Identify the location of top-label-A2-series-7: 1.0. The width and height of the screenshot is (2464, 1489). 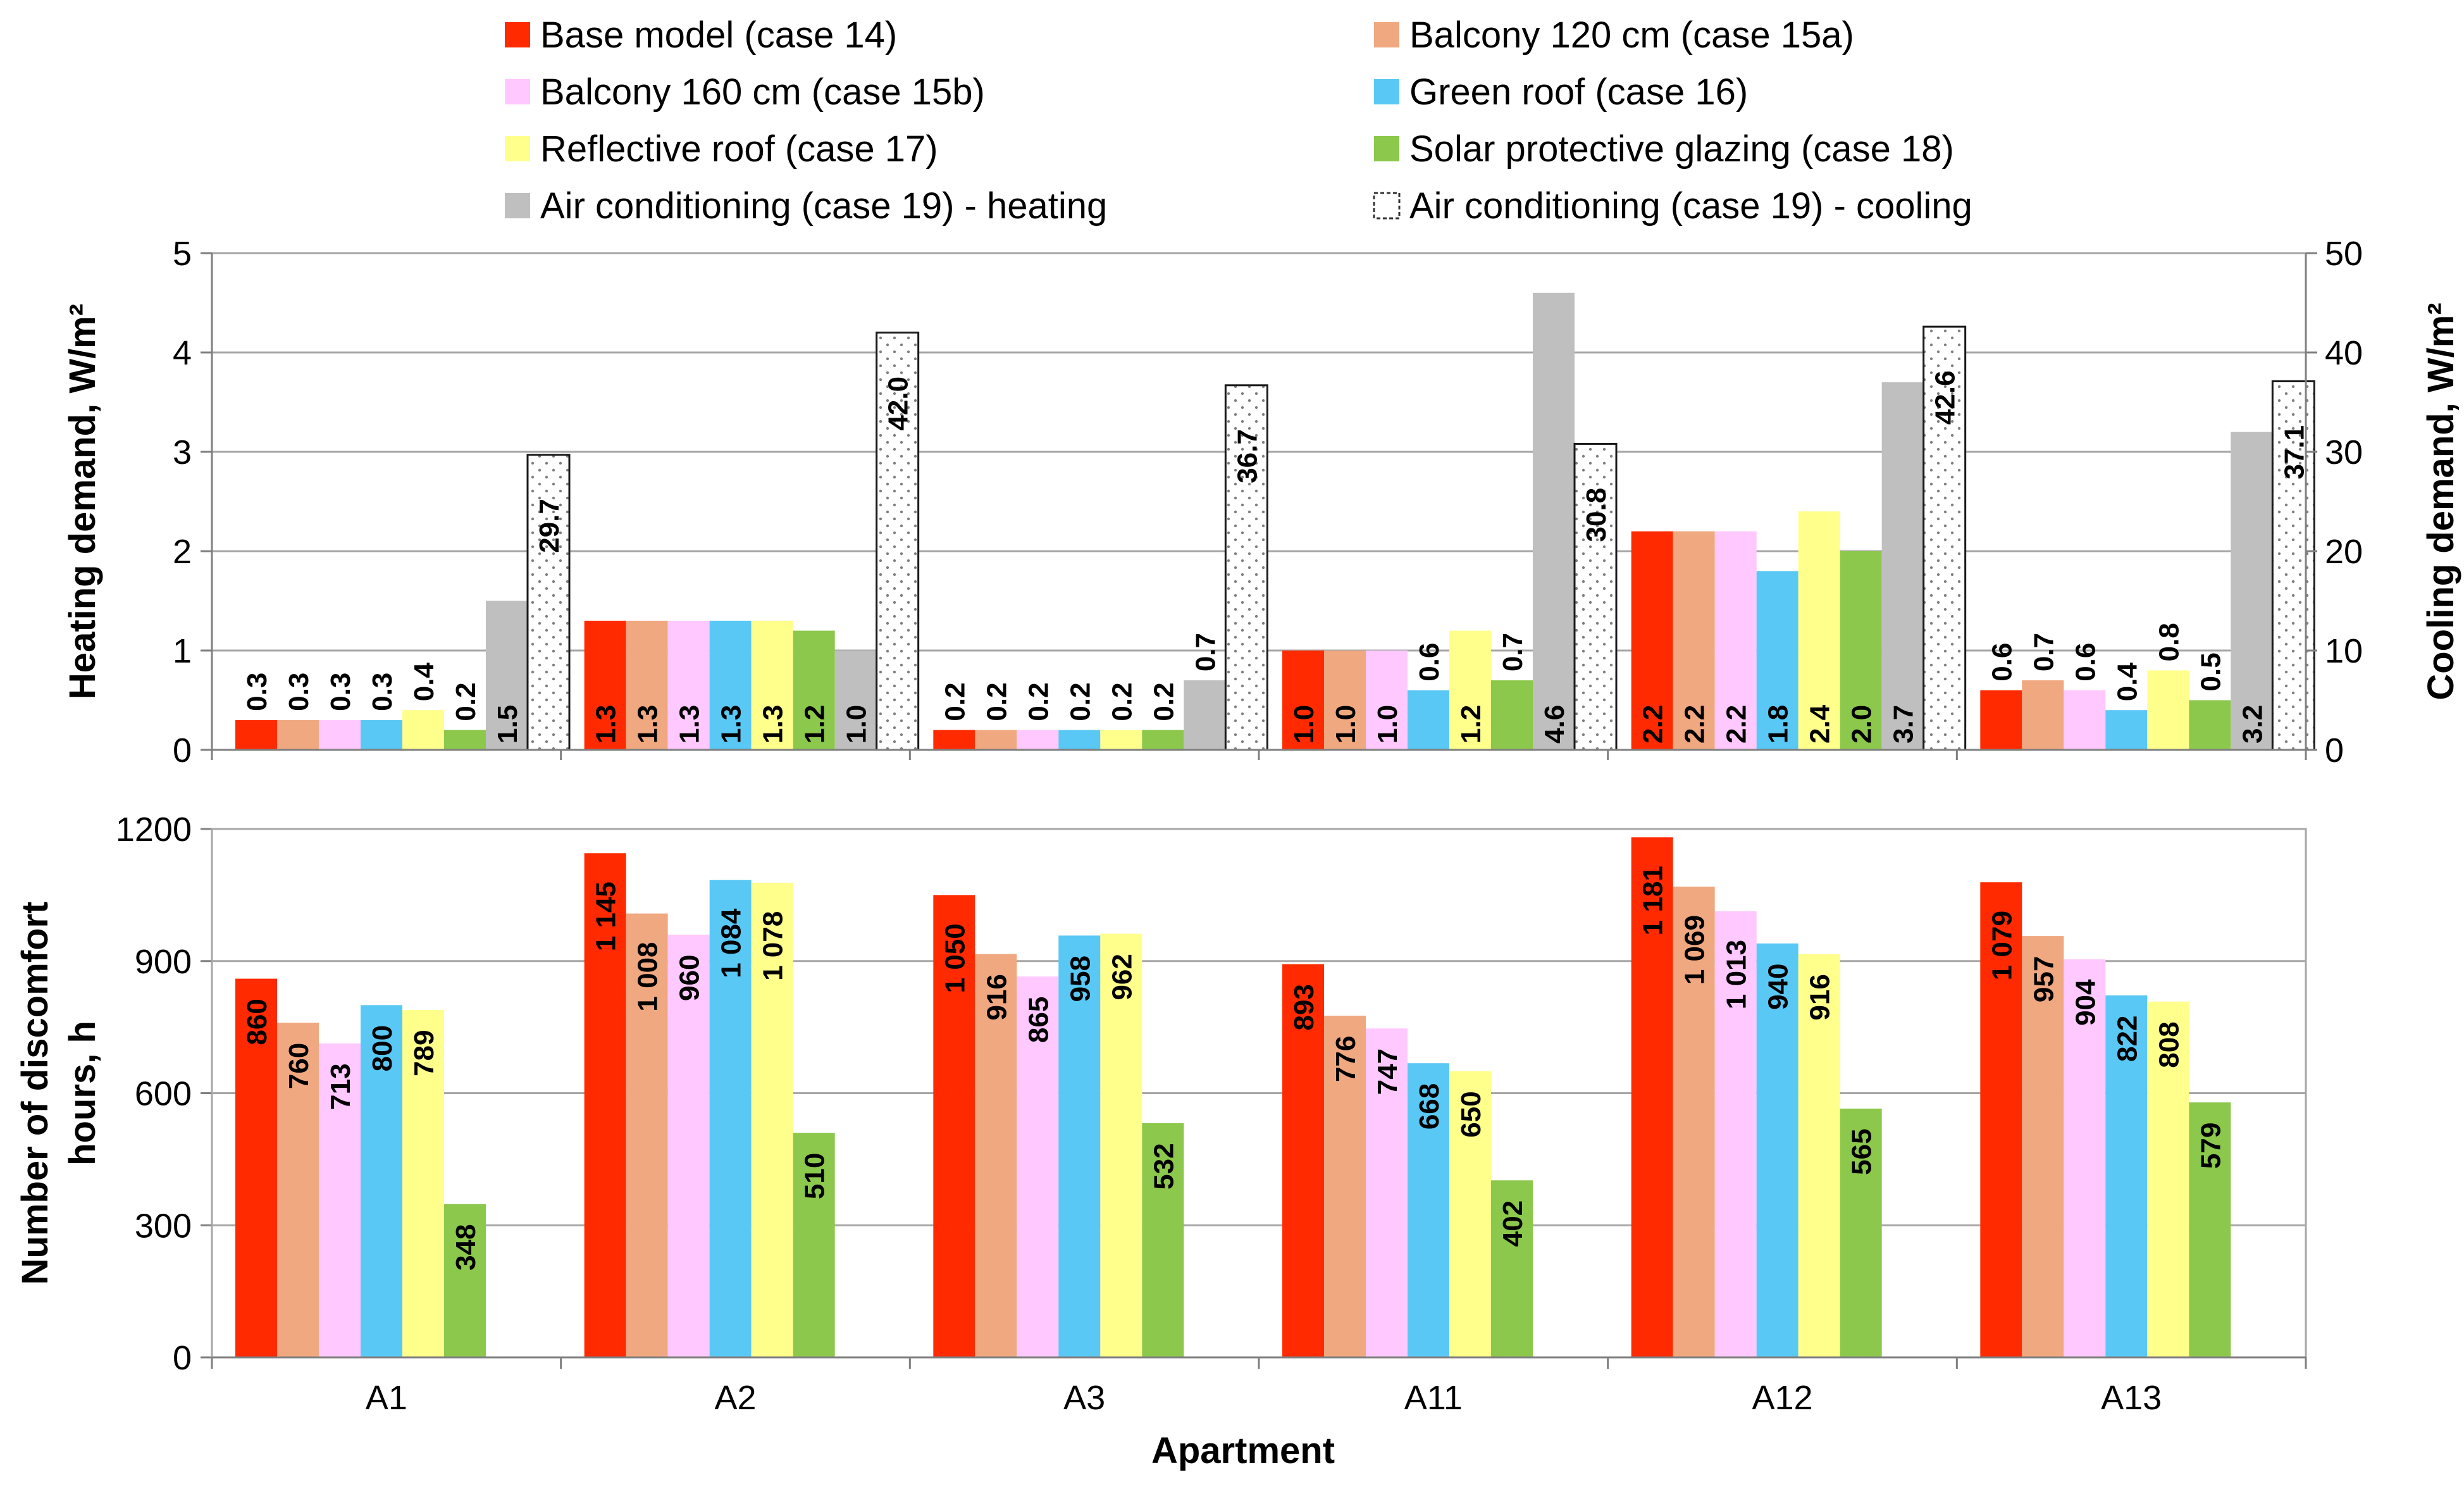
(856, 725).